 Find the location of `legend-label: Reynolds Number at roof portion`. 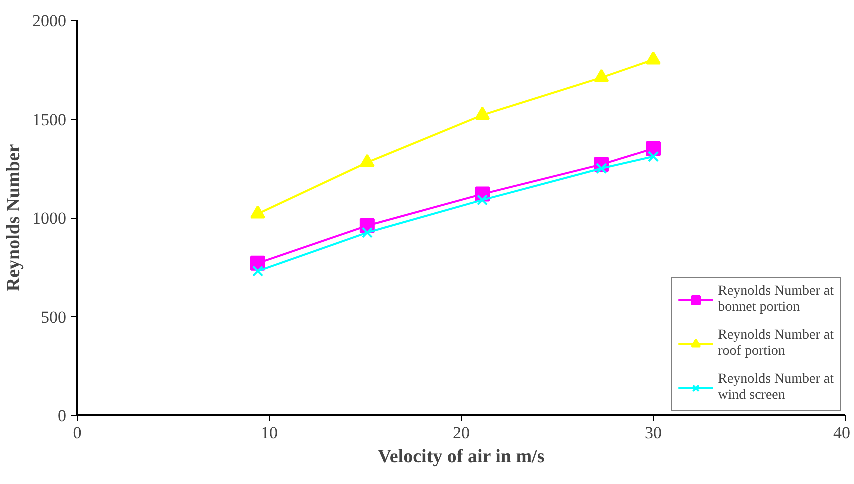

legend-label: Reynolds Number at roof portion is located at coordinates (776, 344).